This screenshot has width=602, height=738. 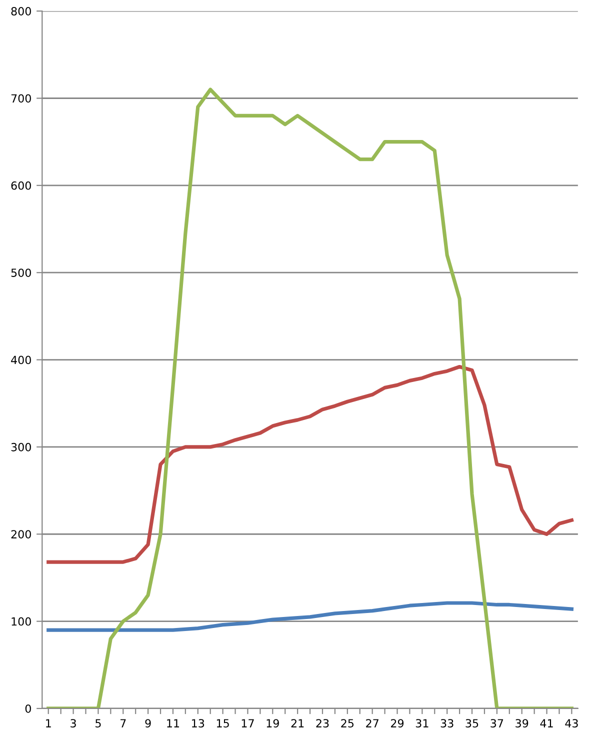 What do you see at coordinates (297, 723) in the screenshot?
I see `x-tick-label: 21` at bounding box center [297, 723].